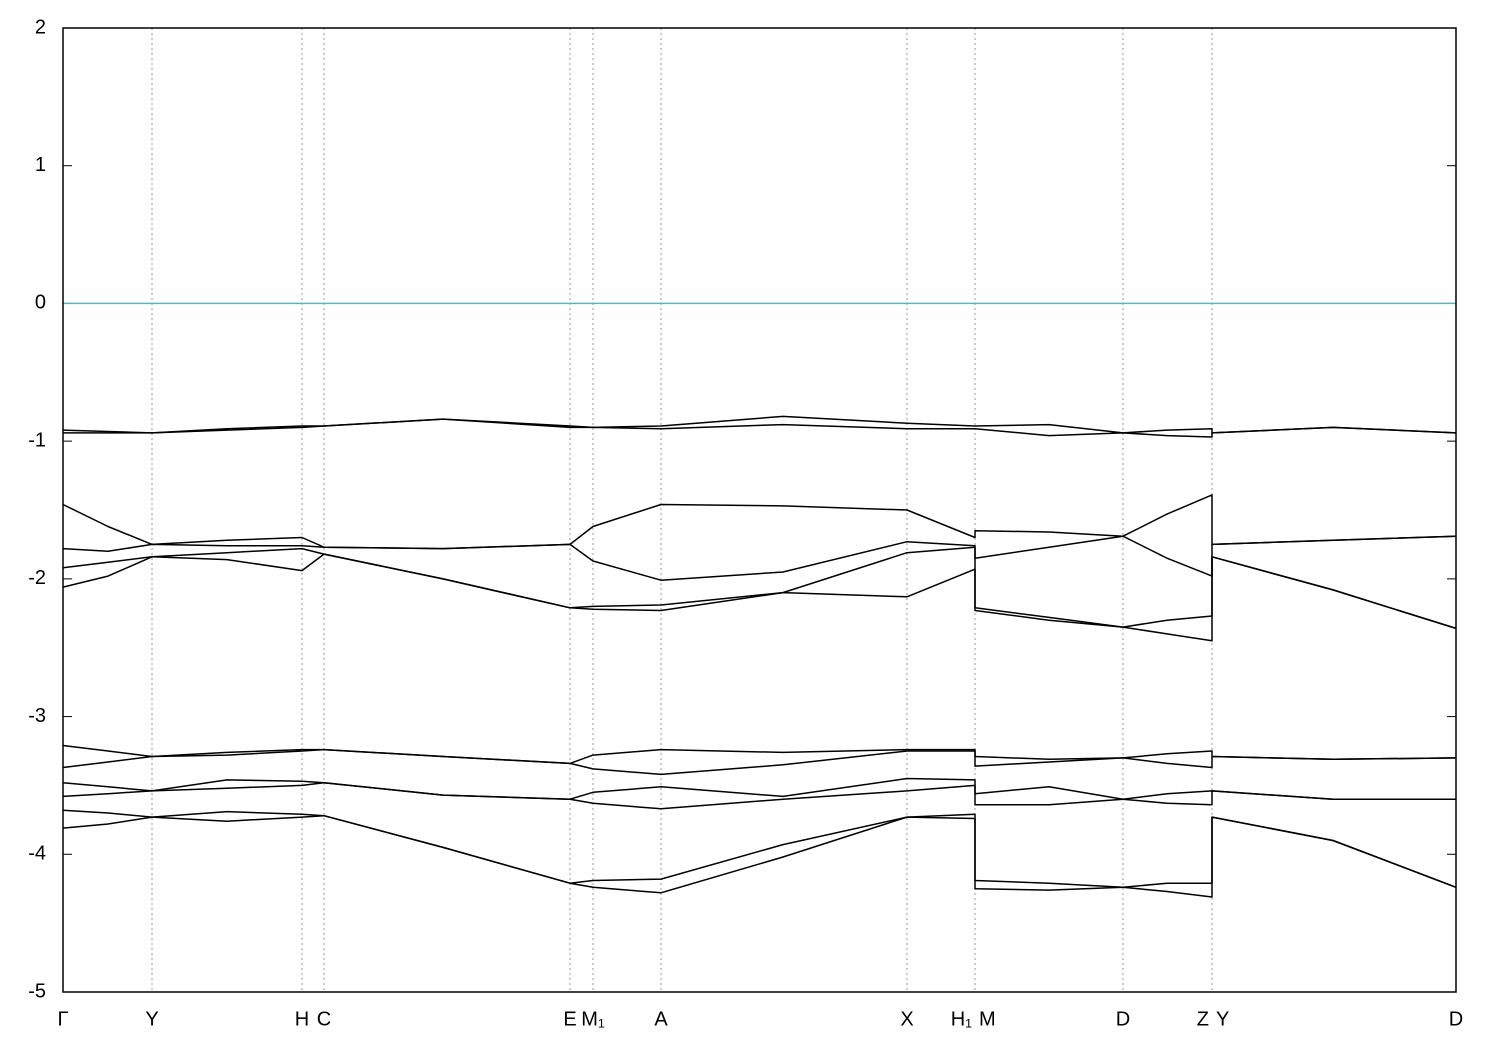 This screenshot has height=1050, width=1500. What do you see at coordinates (906, 1019) in the screenshot?
I see `x-tick-label: X` at bounding box center [906, 1019].